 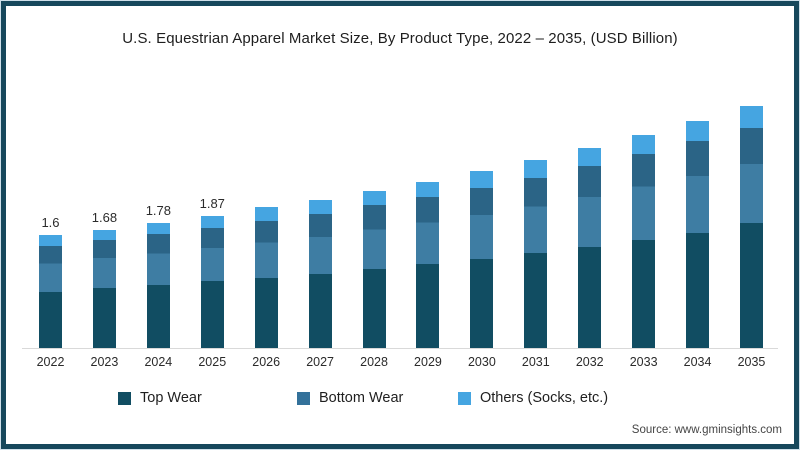 I want to click on x-axis-label: 2025, so click(x=212, y=362).